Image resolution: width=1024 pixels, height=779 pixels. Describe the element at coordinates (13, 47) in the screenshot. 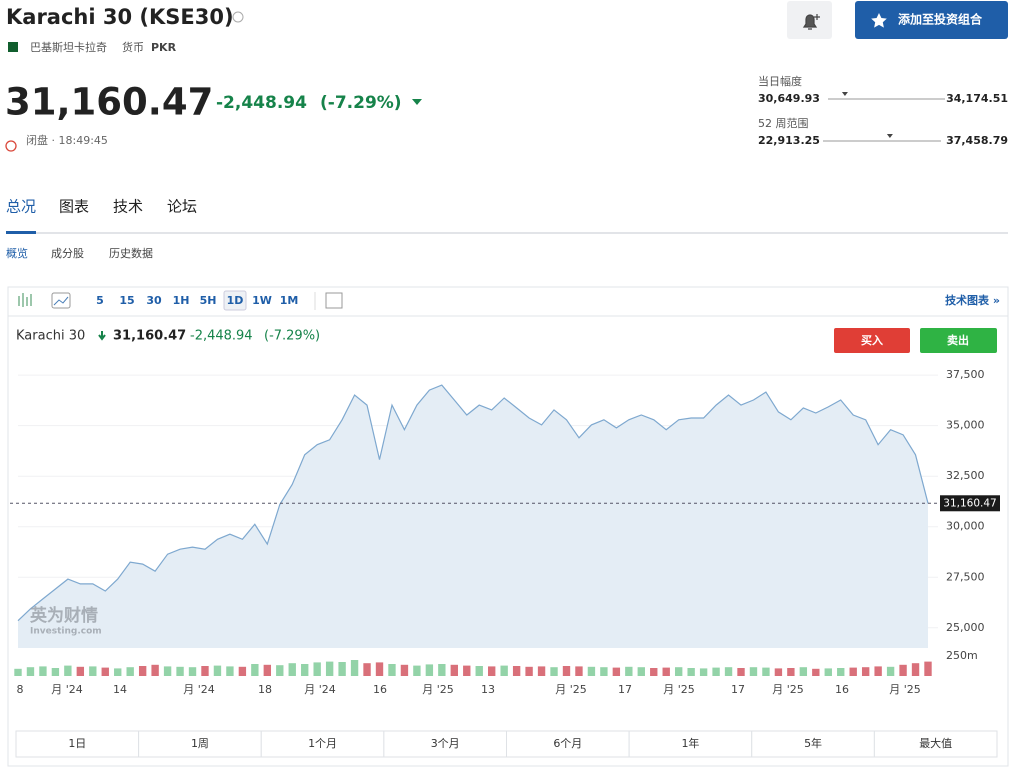

I see `flag-icon` at that location.